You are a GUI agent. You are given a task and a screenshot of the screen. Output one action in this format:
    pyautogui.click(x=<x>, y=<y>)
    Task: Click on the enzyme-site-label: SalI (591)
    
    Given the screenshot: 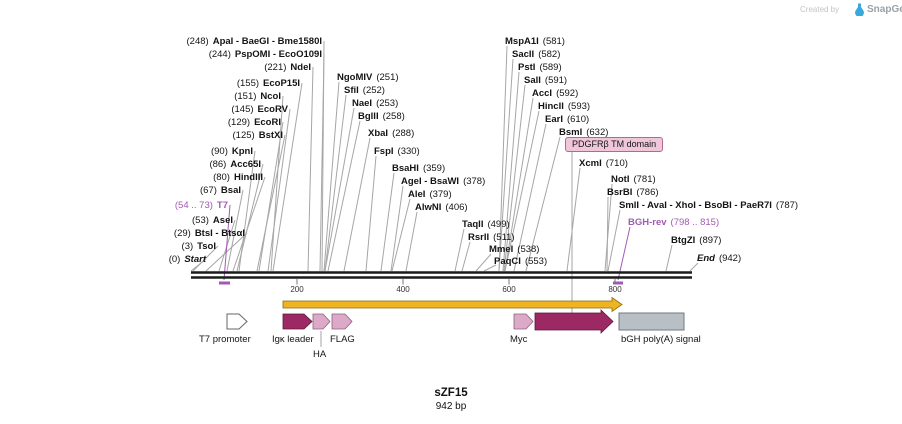 What is the action you would take?
    pyautogui.click(x=546, y=80)
    